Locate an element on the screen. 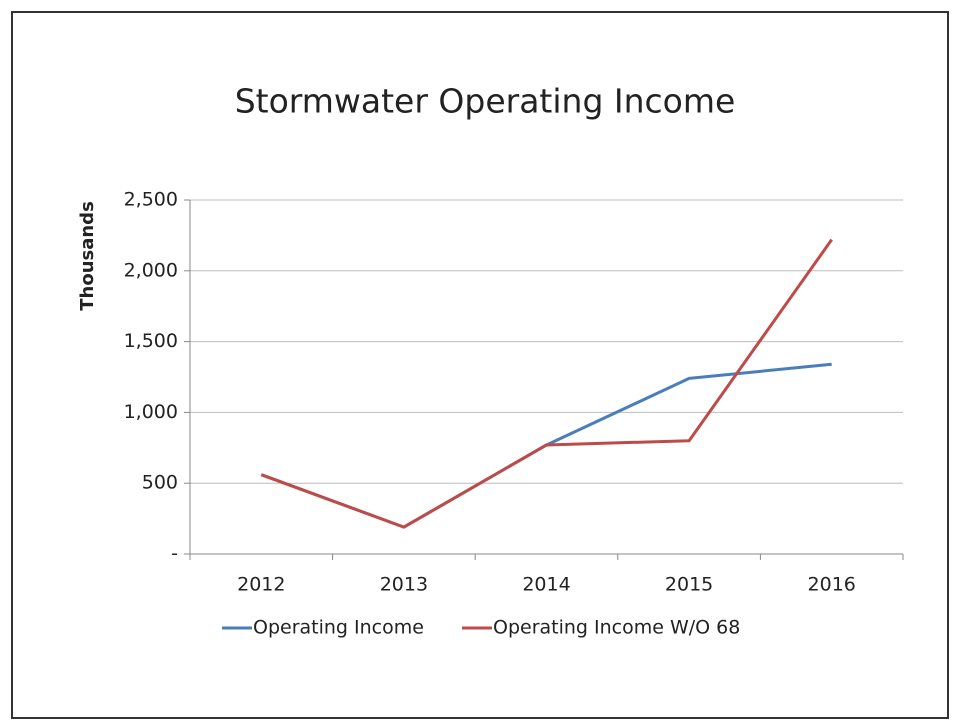  x-tick-label: 2015 is located at coordinates (689, 585).